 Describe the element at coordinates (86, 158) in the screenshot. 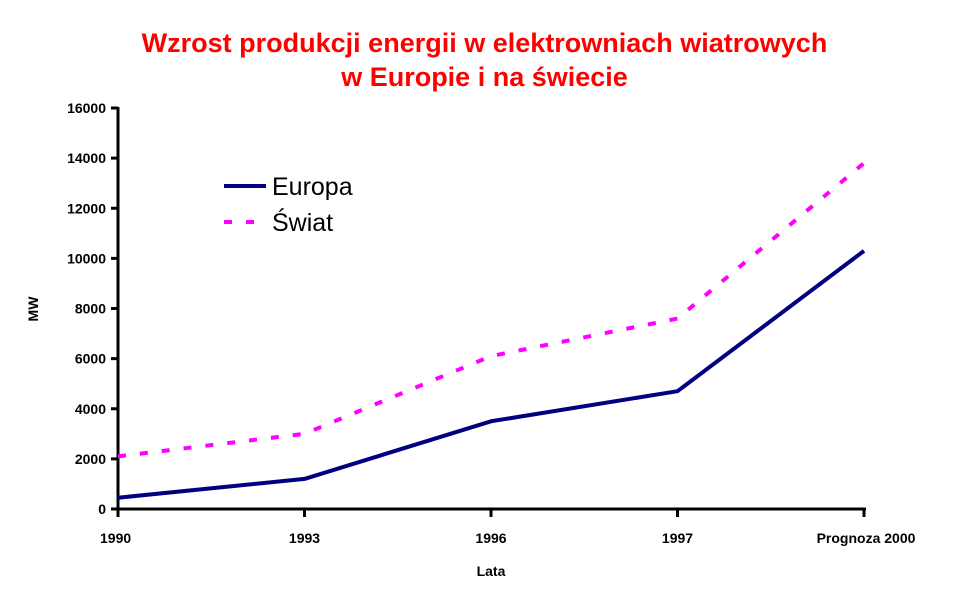

I see `y-tick-label: 14000` at that location.